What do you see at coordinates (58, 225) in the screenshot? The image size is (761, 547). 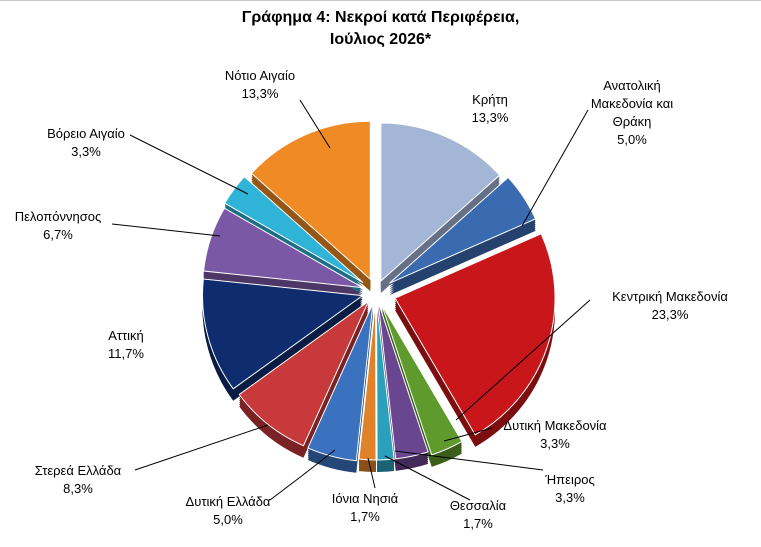 I see `slice-label-10: Πελοπόννησος 6,7%` at bounding box center [58, 225].